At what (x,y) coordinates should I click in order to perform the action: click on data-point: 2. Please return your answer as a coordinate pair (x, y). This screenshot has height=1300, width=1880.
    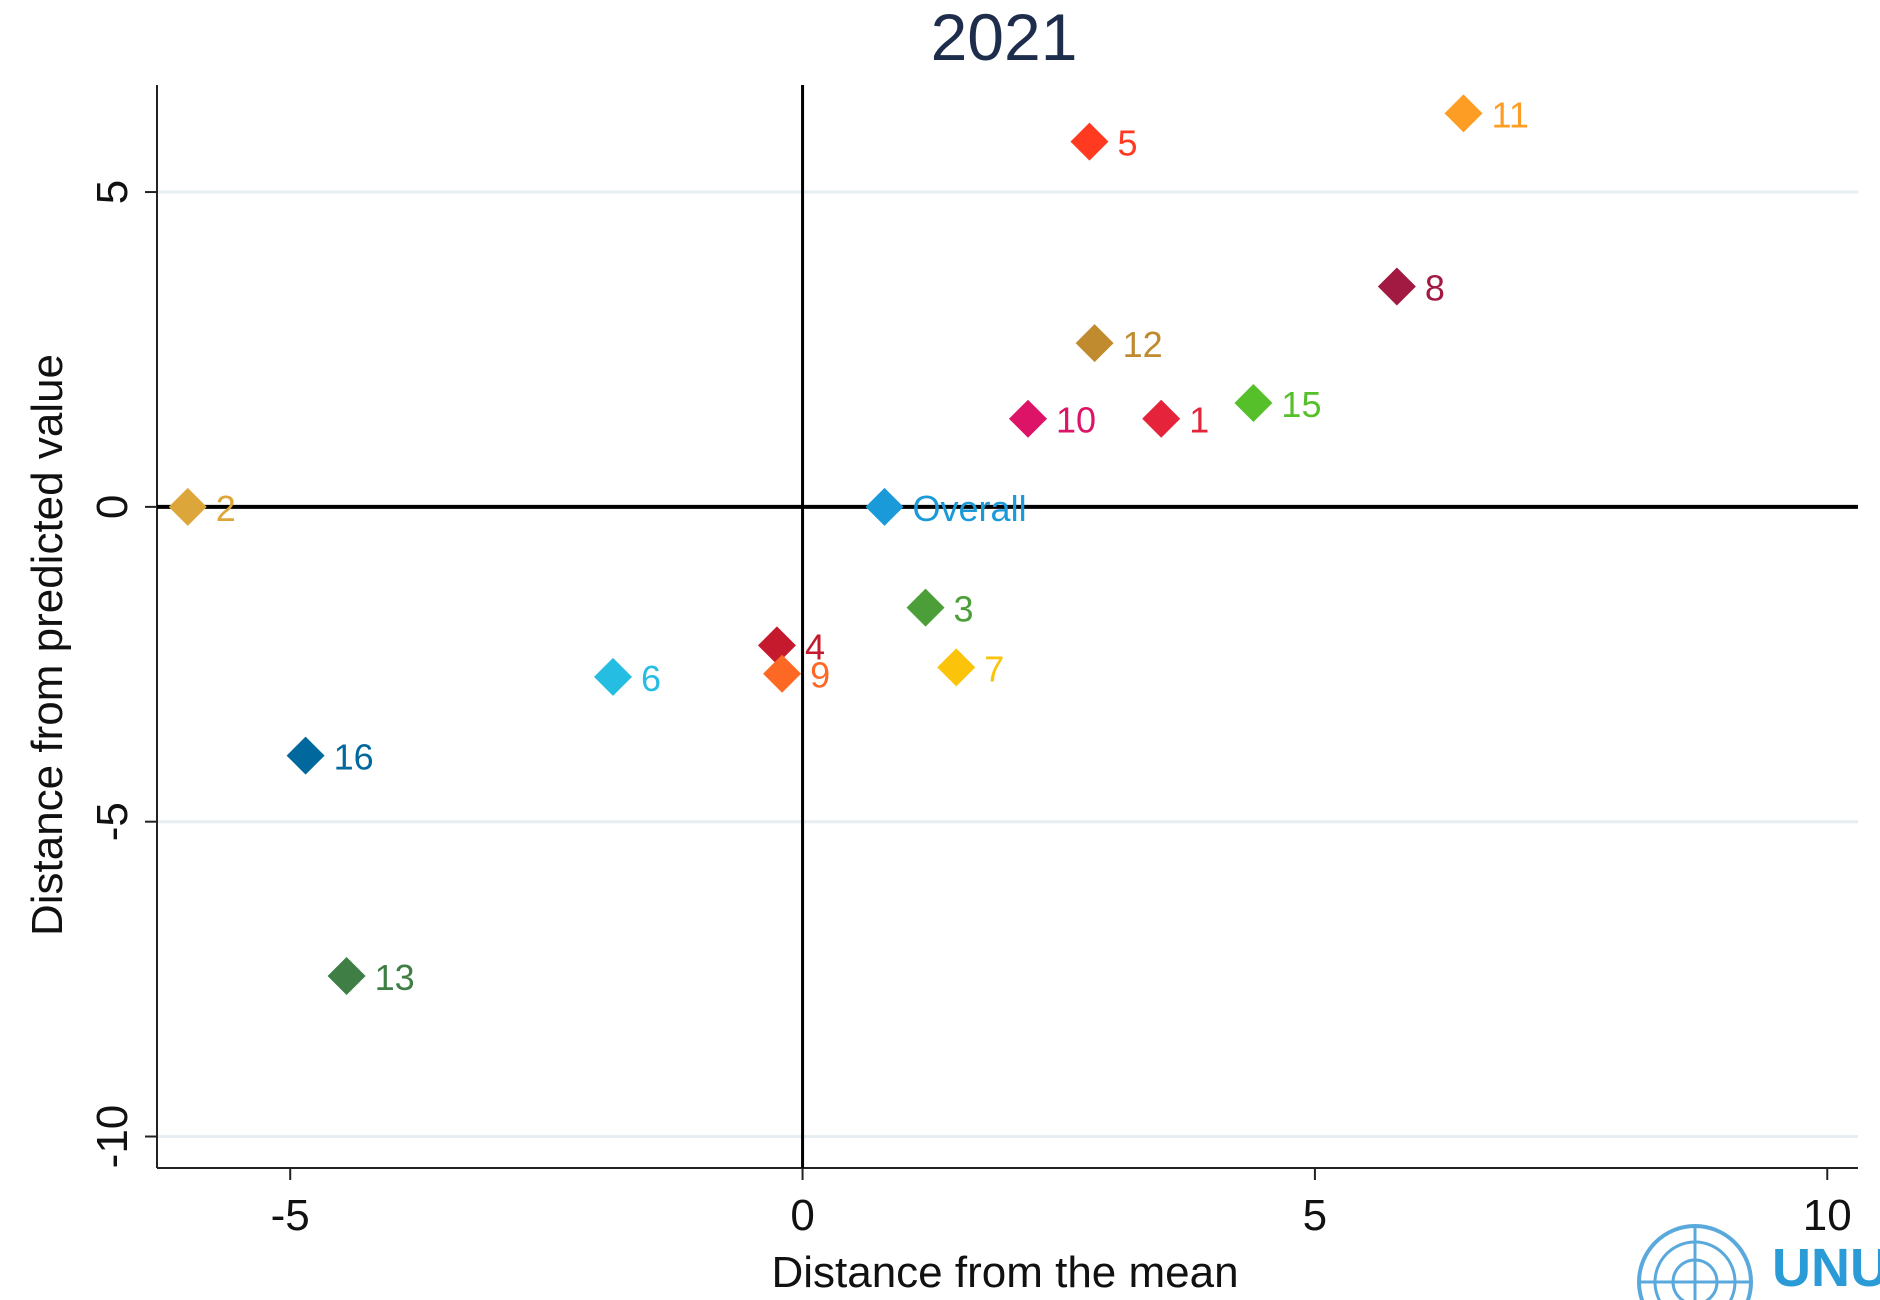
    Looking at the image, I should click on (202, 508).